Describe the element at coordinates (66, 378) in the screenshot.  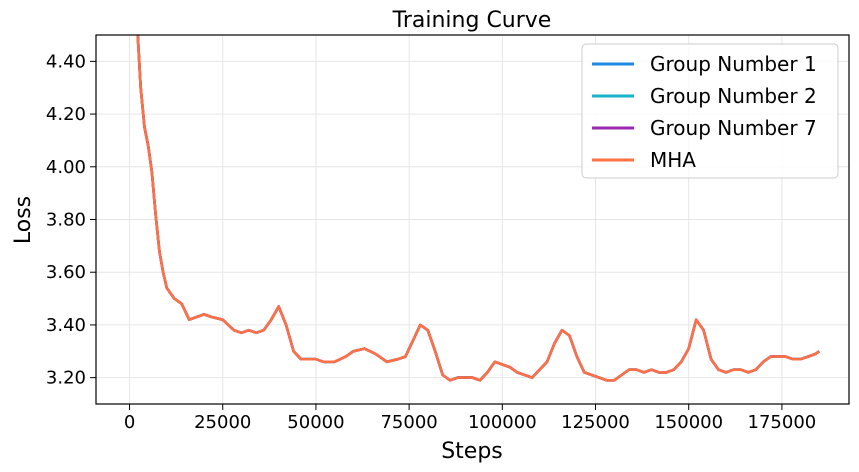
I see `y-tick-label: 3.20` at that location.